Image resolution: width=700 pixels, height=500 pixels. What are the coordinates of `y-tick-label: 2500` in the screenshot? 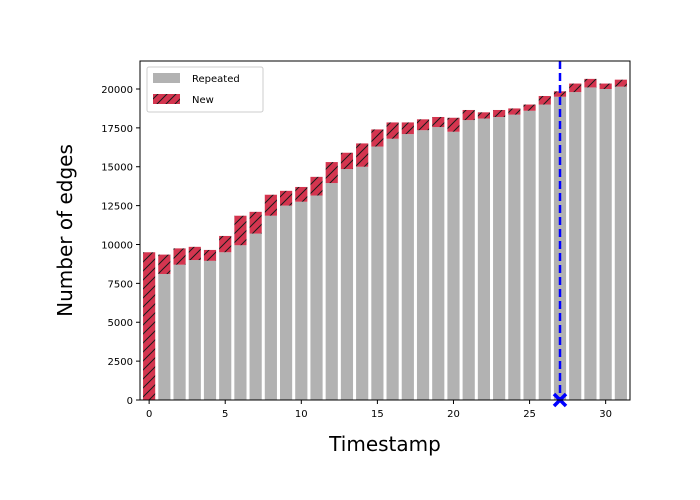 It's located at (120, 362).